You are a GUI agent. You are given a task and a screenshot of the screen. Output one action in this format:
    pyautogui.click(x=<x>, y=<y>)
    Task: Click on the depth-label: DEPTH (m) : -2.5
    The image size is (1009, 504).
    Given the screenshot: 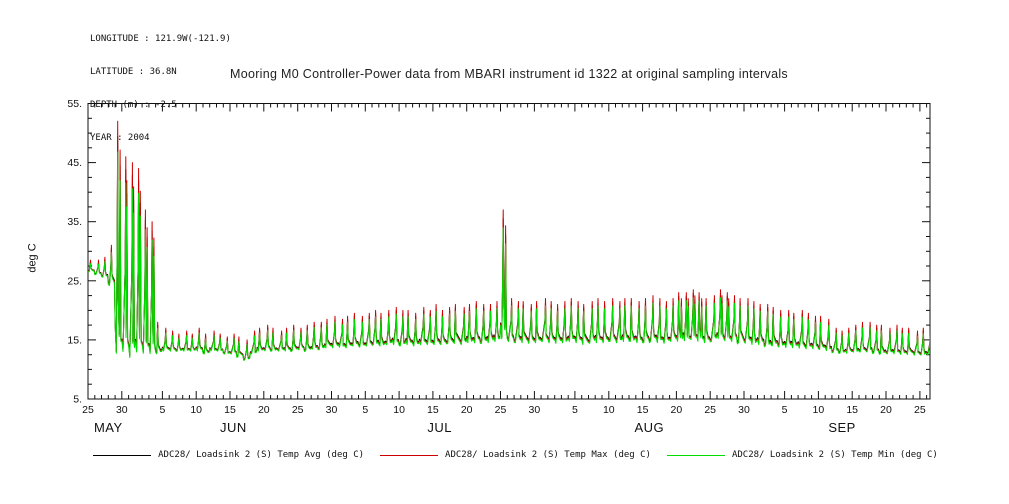 What is the action you would take?
    pyautogui.click(x=133, y=105)
    